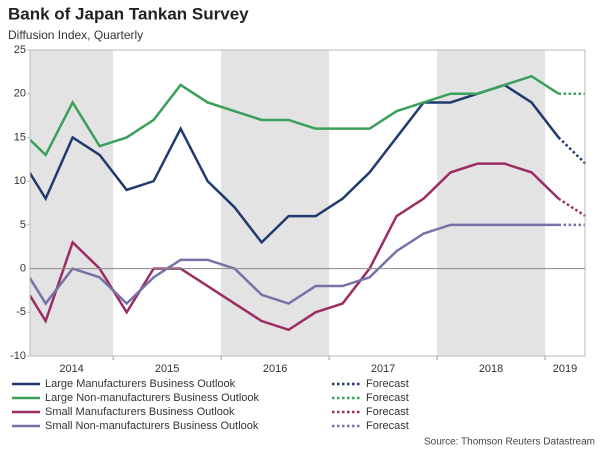 Image resolution: width=600 pixels, height=450 pixels. Describe the element at coordinates (21, 312) in the screenshot. I see `y-tick-label: -5` at that location.